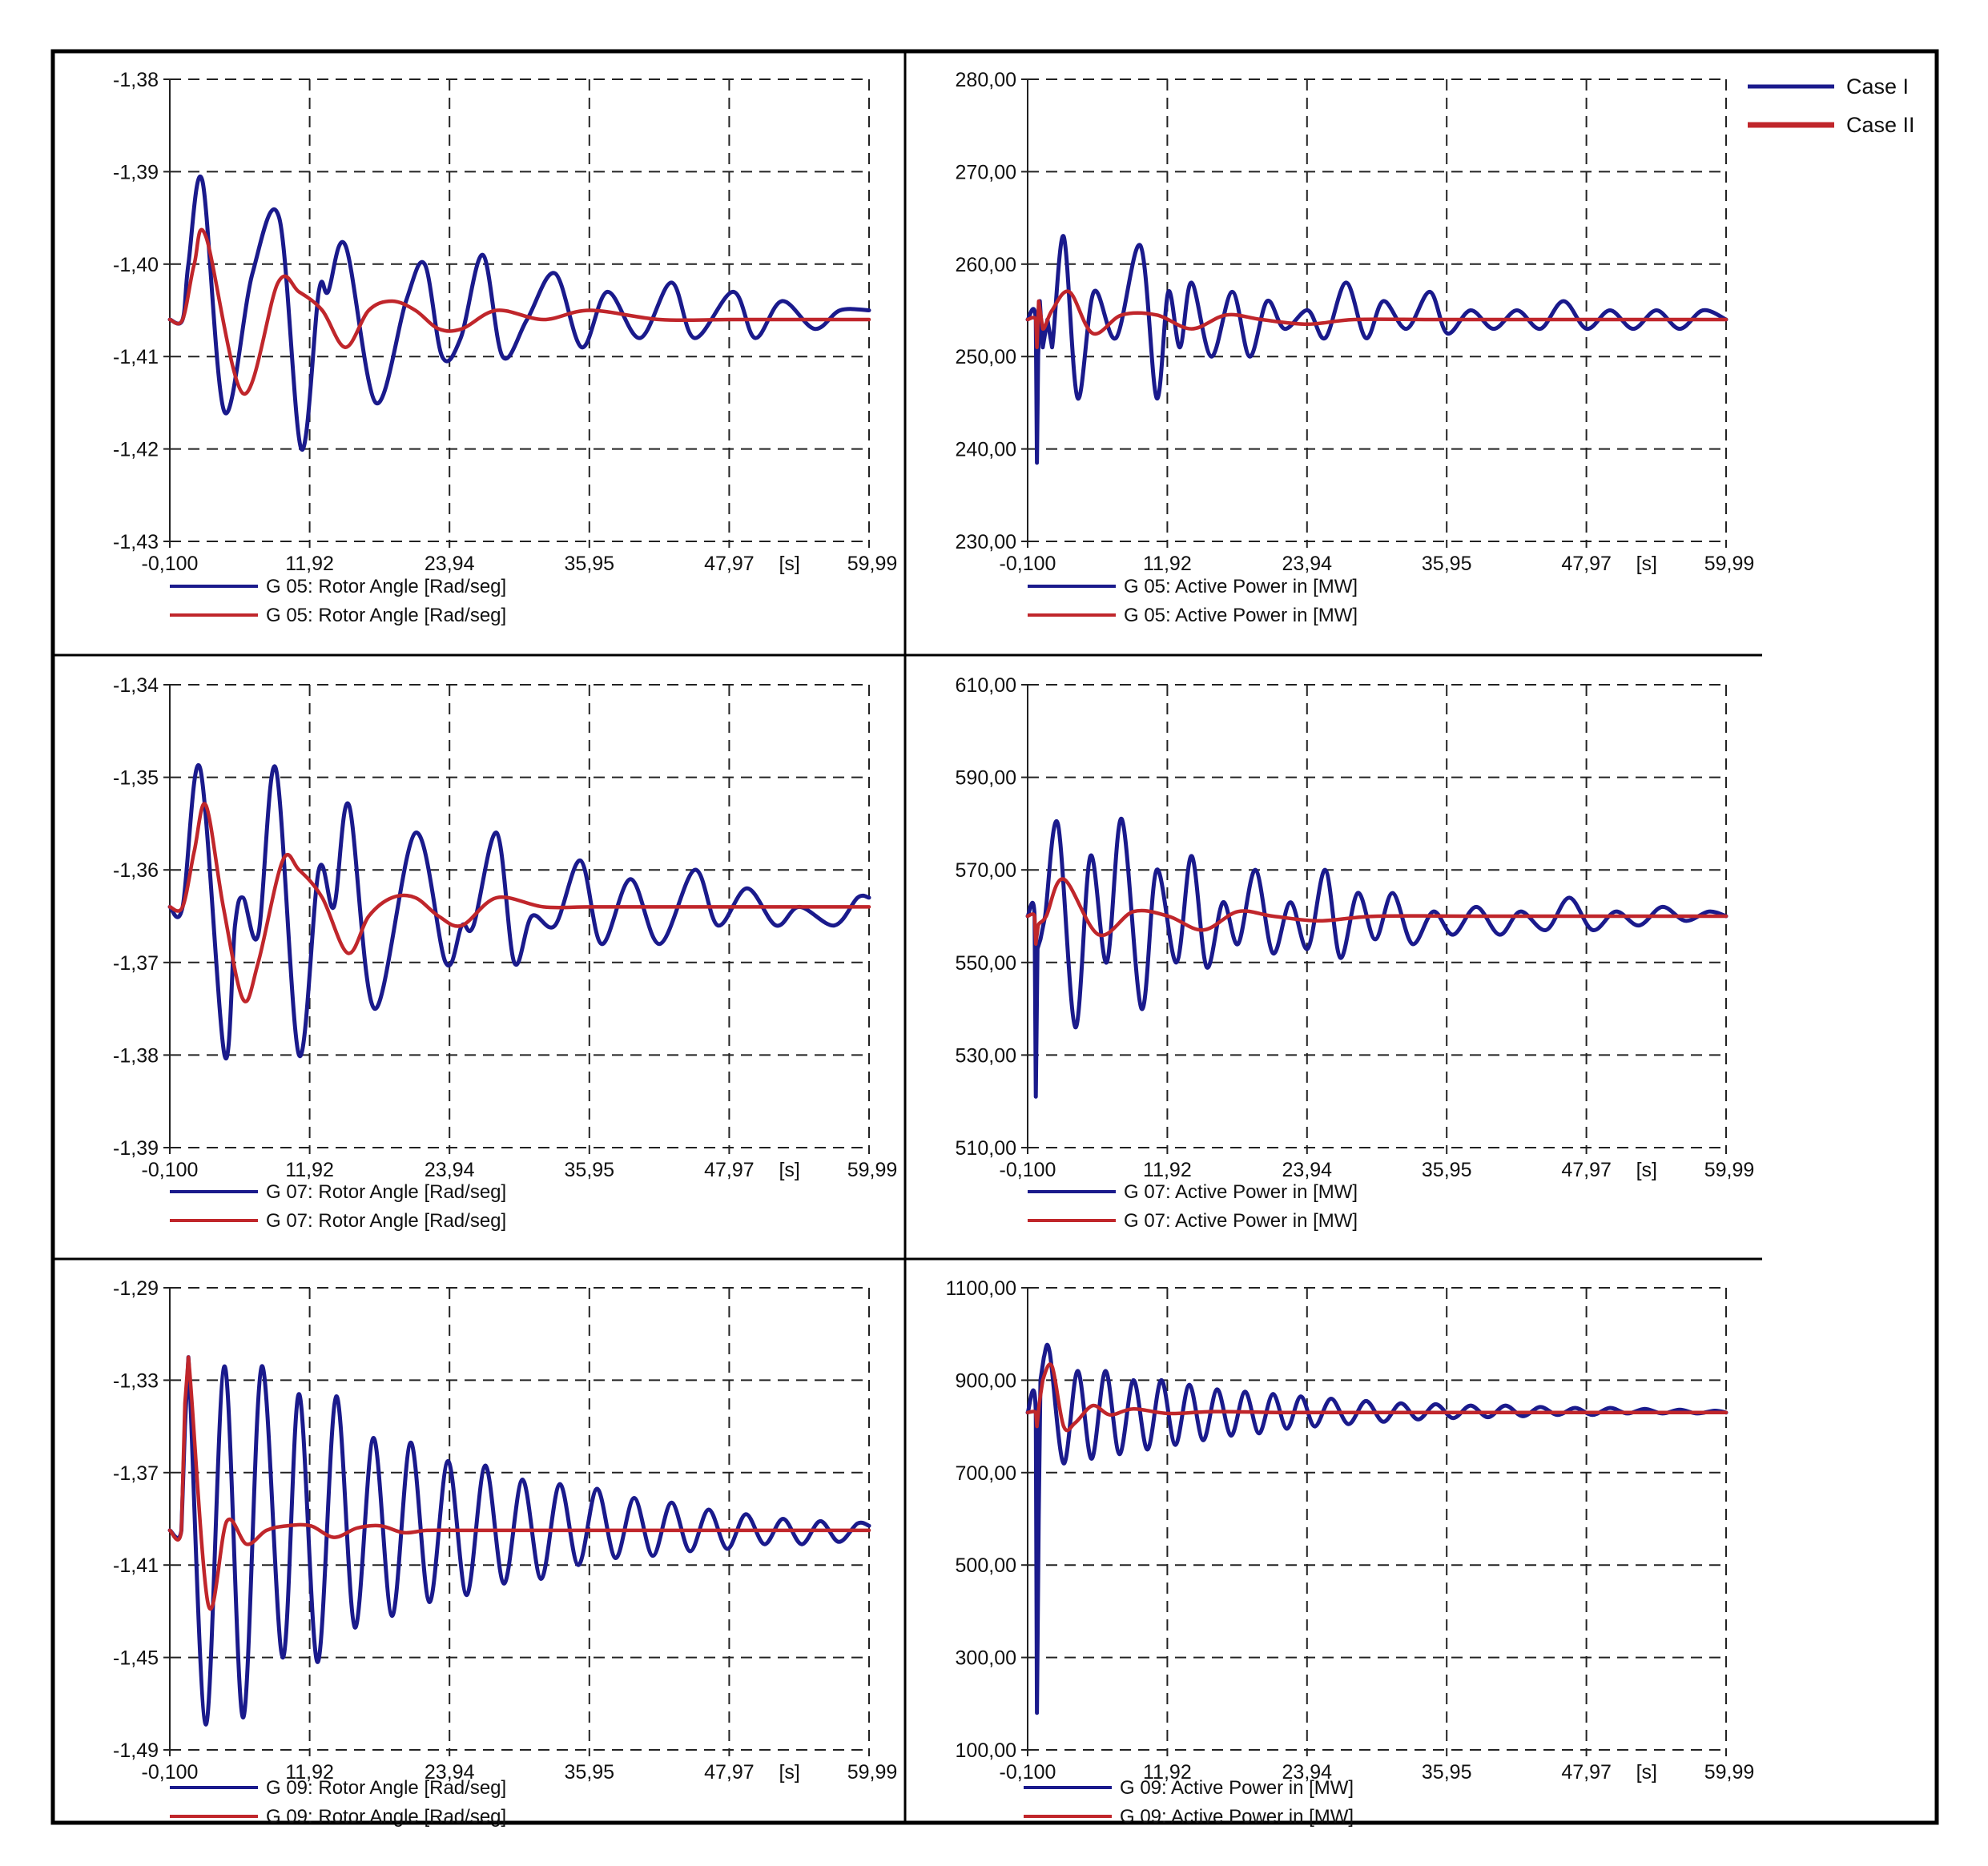  What do you see at coordinates (136, 1751) in the screenshot?
I see `y-tick-label: -1,49` at bounding box center [136, 1751].